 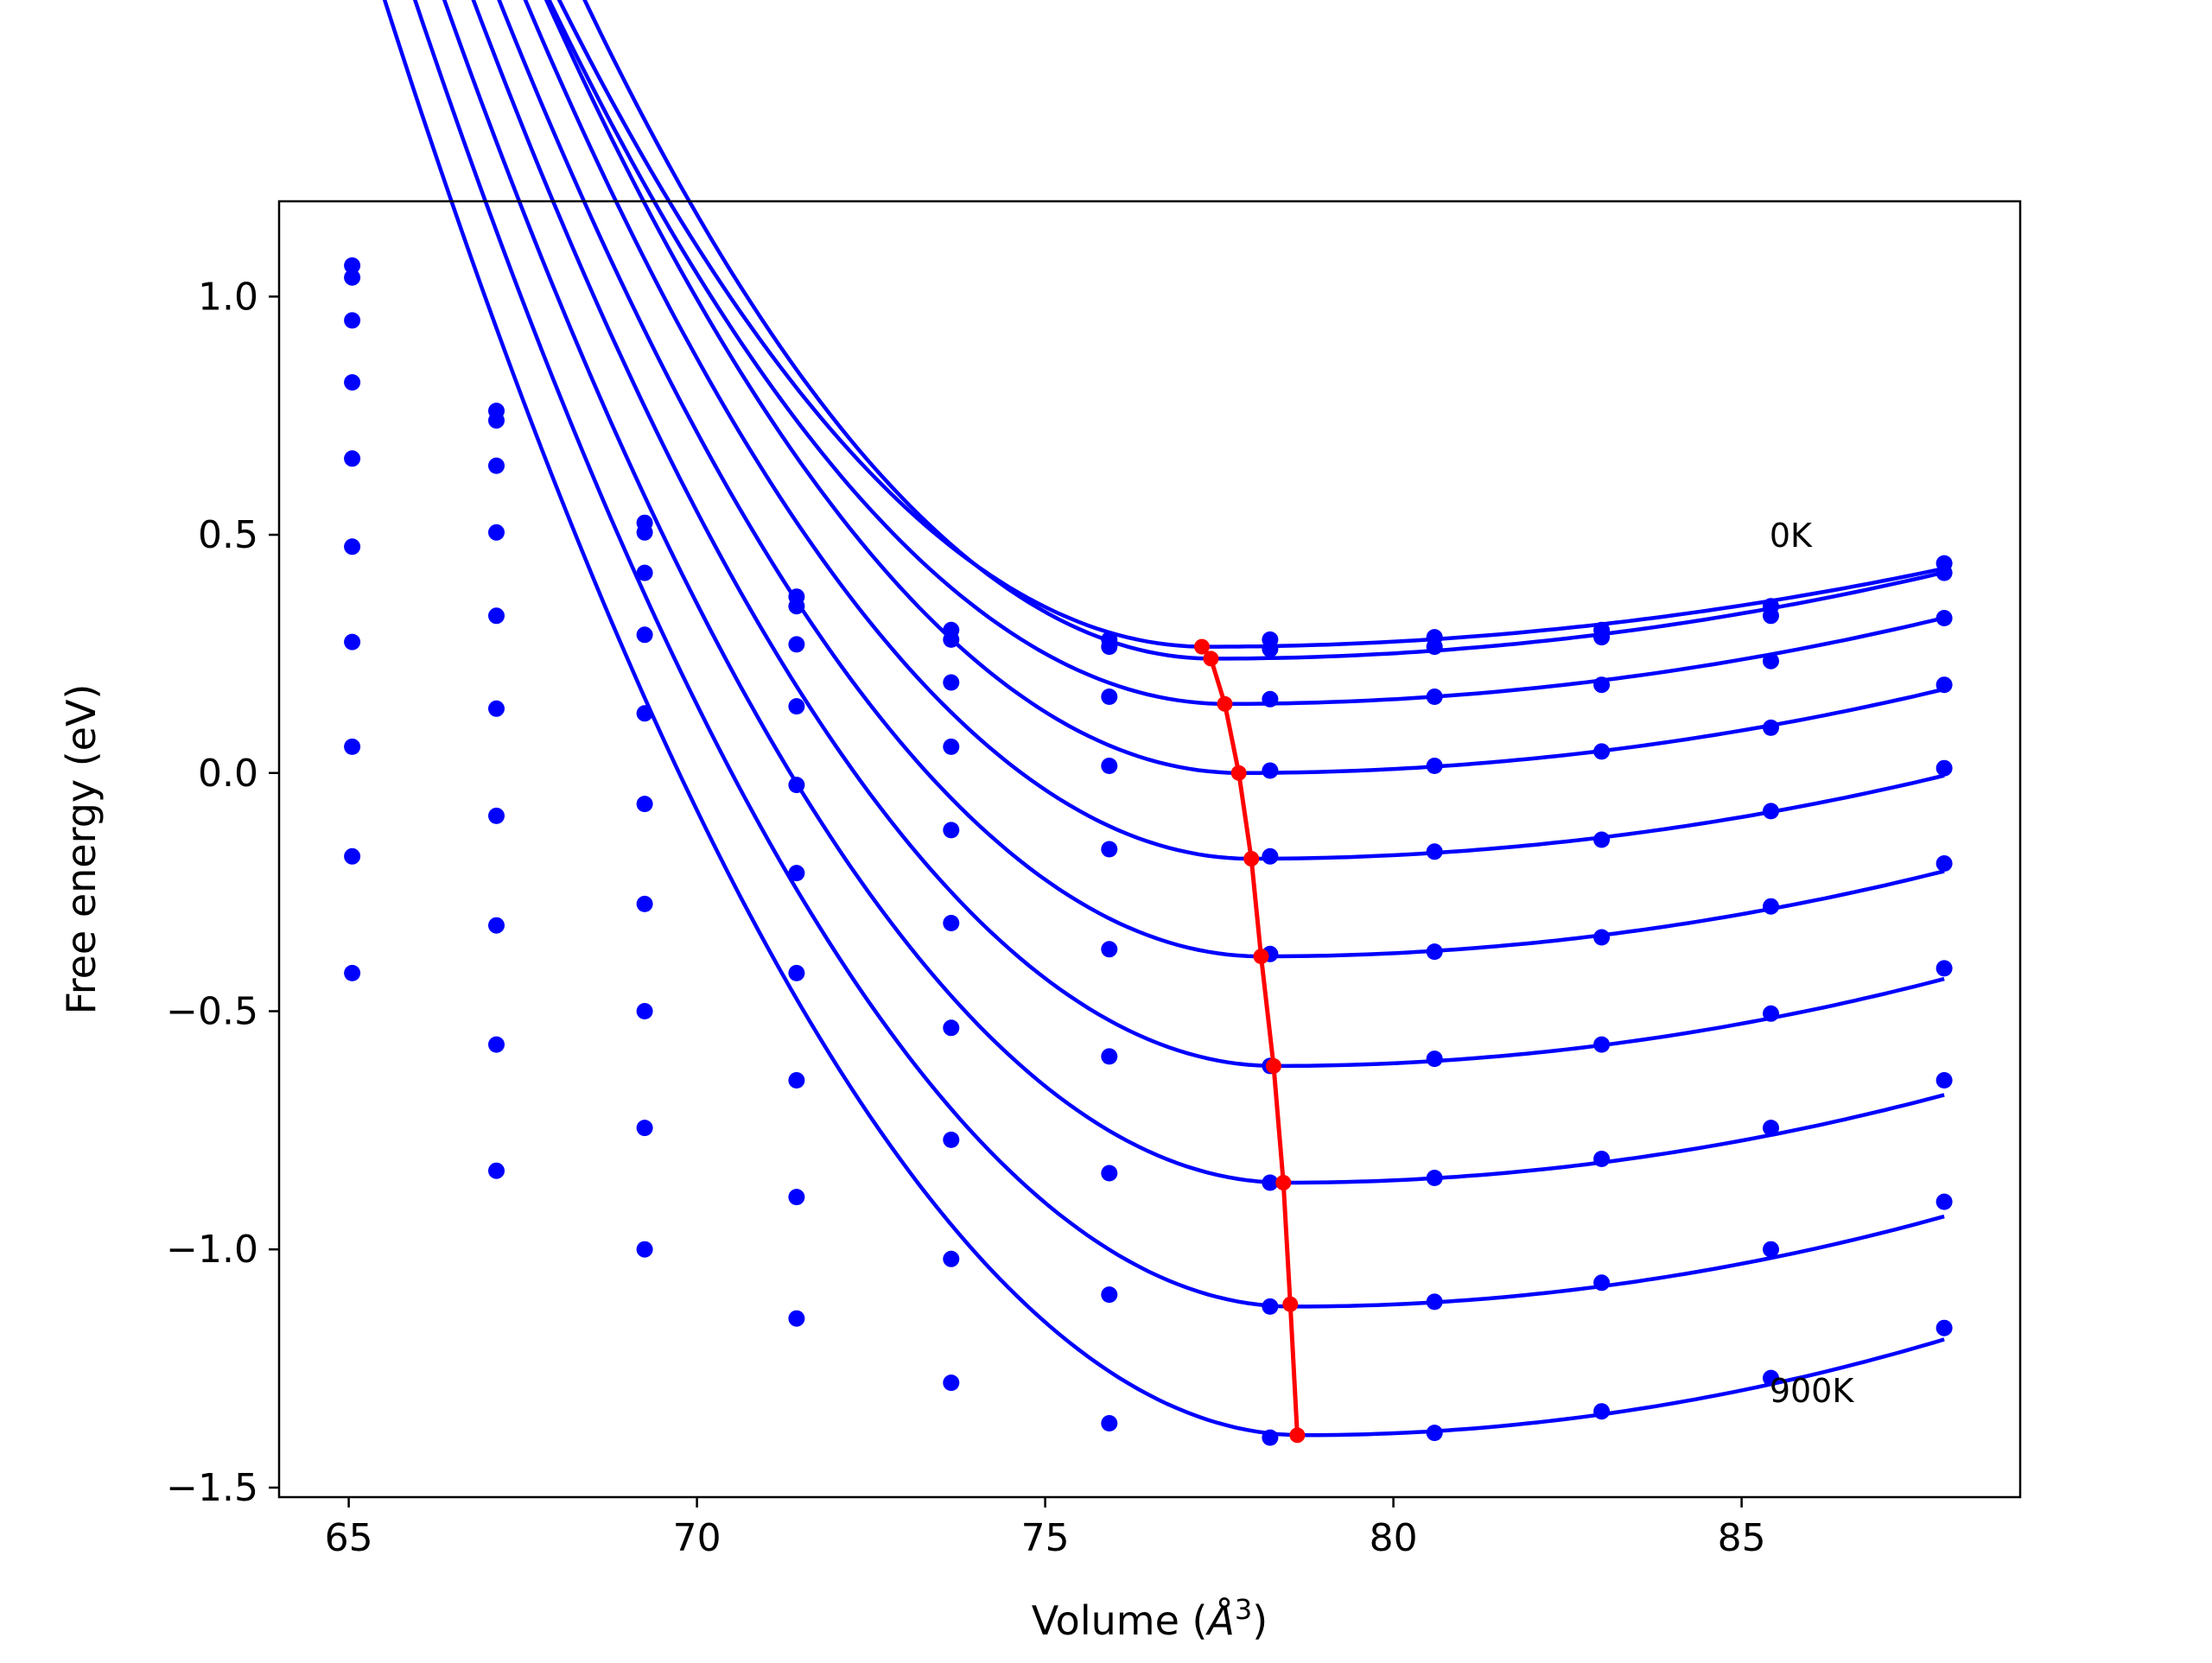 I want to click on y-tick-label: 0.5, so click(x=228, y=535).